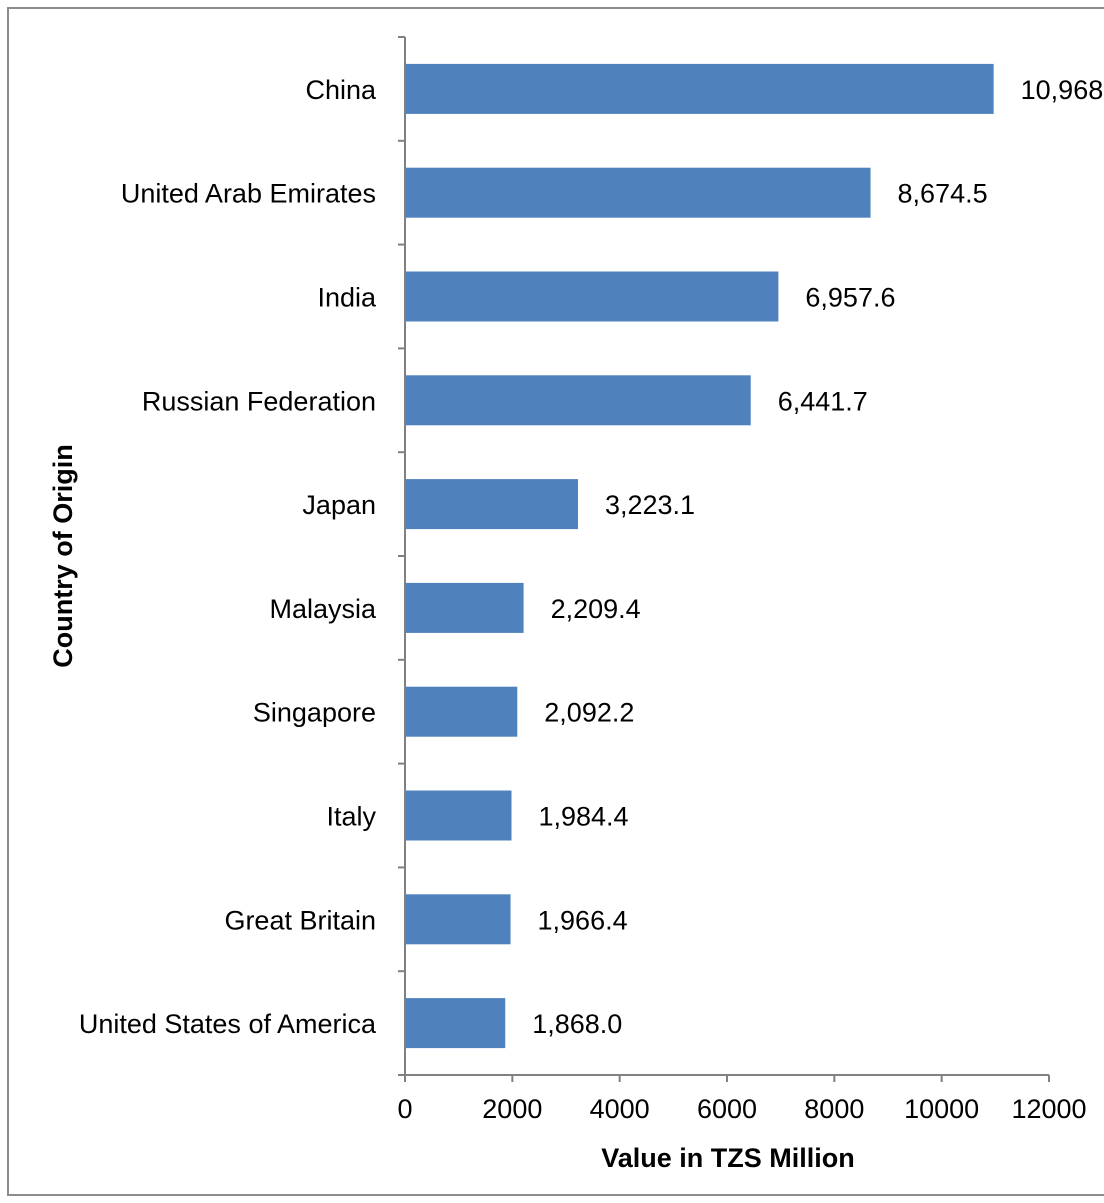 The width and height of the screenshot is (1104, 1203). I want to click on x-axis-title: Value in TZS Million, so click(728, 1158).